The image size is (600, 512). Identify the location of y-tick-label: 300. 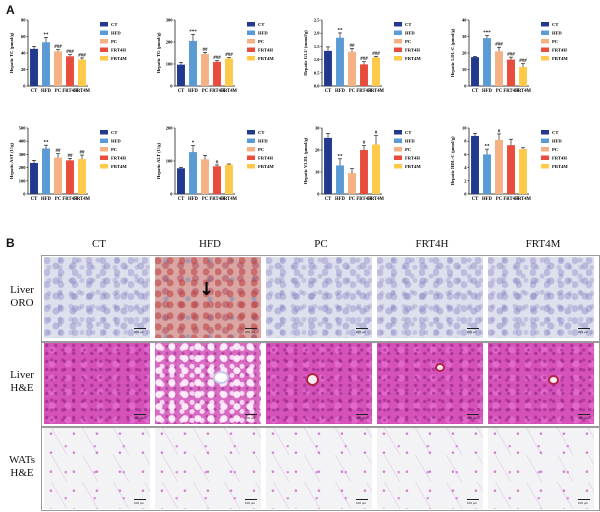
(170, 20).